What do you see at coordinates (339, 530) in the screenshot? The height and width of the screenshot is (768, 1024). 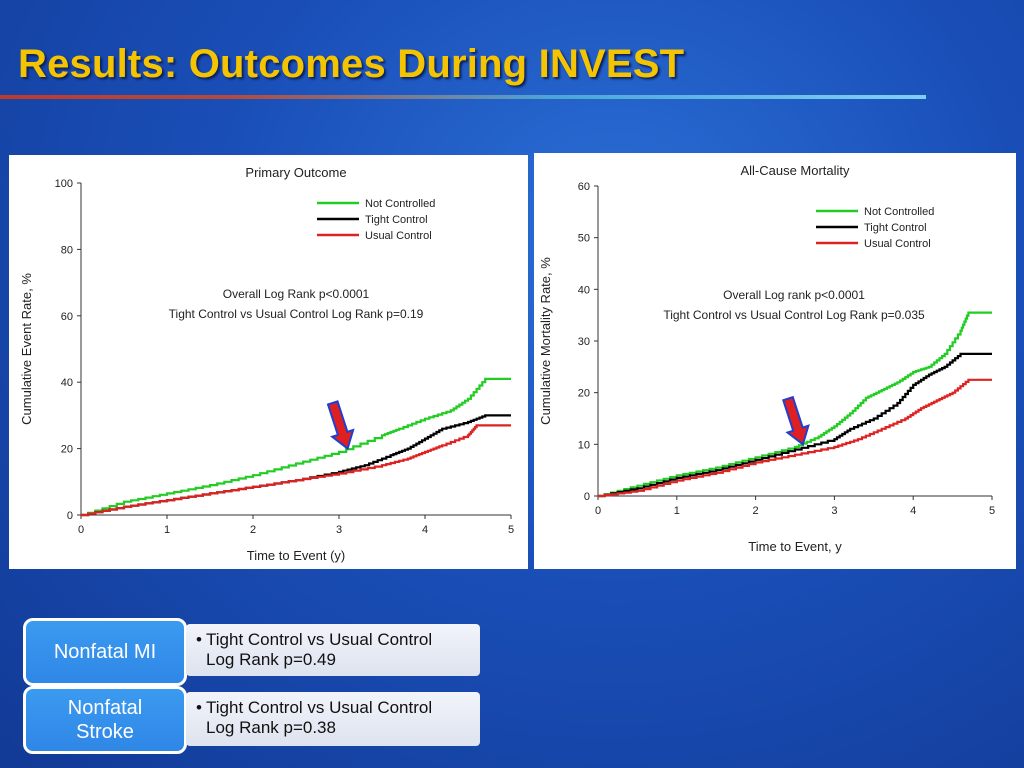 I see `primary-x-tick-label: 3` at bounding box center [339, 530].